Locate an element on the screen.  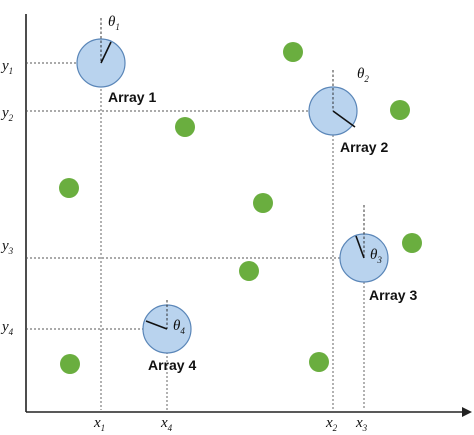
x4-label: x4 is located at coordinates (166, 424).